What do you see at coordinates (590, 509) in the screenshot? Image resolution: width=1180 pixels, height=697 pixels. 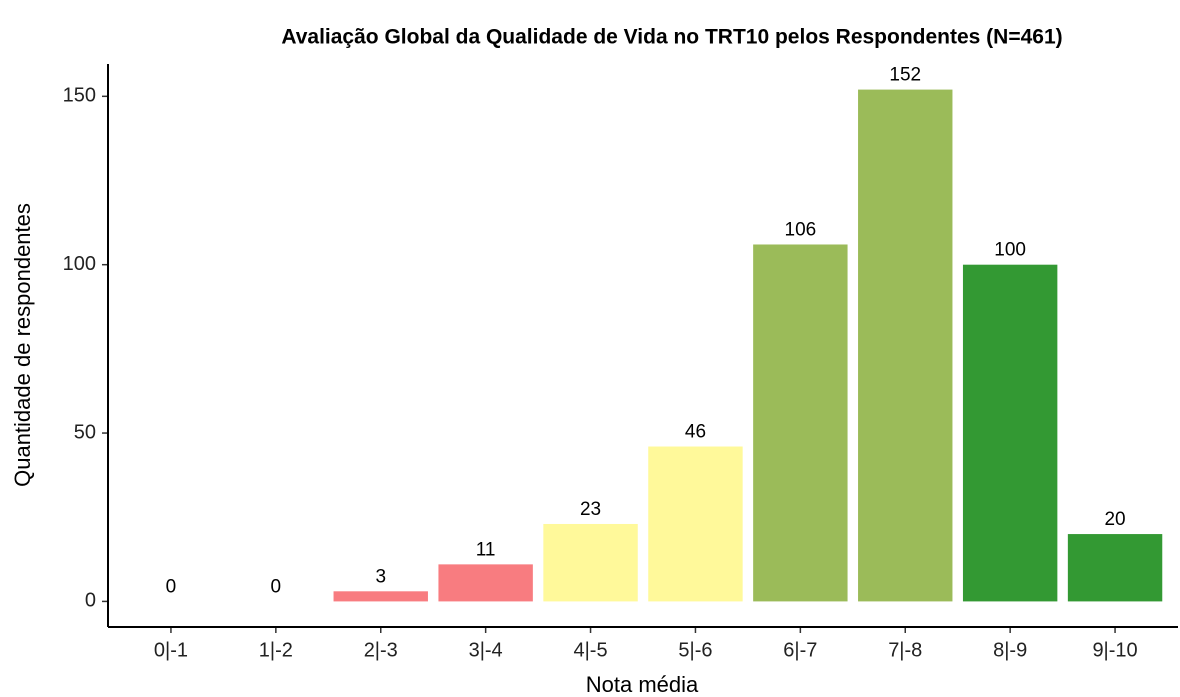 I see `data-label: 23` at bounding box center [590, 509].